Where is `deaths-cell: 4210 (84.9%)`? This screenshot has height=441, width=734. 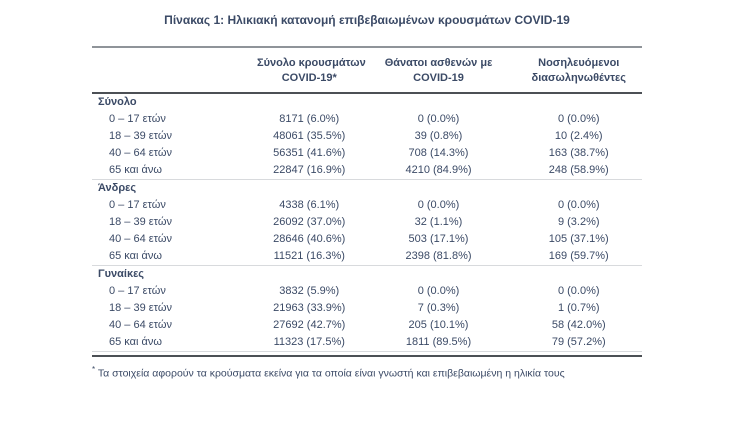 deaths-cell: 4210 (84.9%) is located at coordinates (438, 170).